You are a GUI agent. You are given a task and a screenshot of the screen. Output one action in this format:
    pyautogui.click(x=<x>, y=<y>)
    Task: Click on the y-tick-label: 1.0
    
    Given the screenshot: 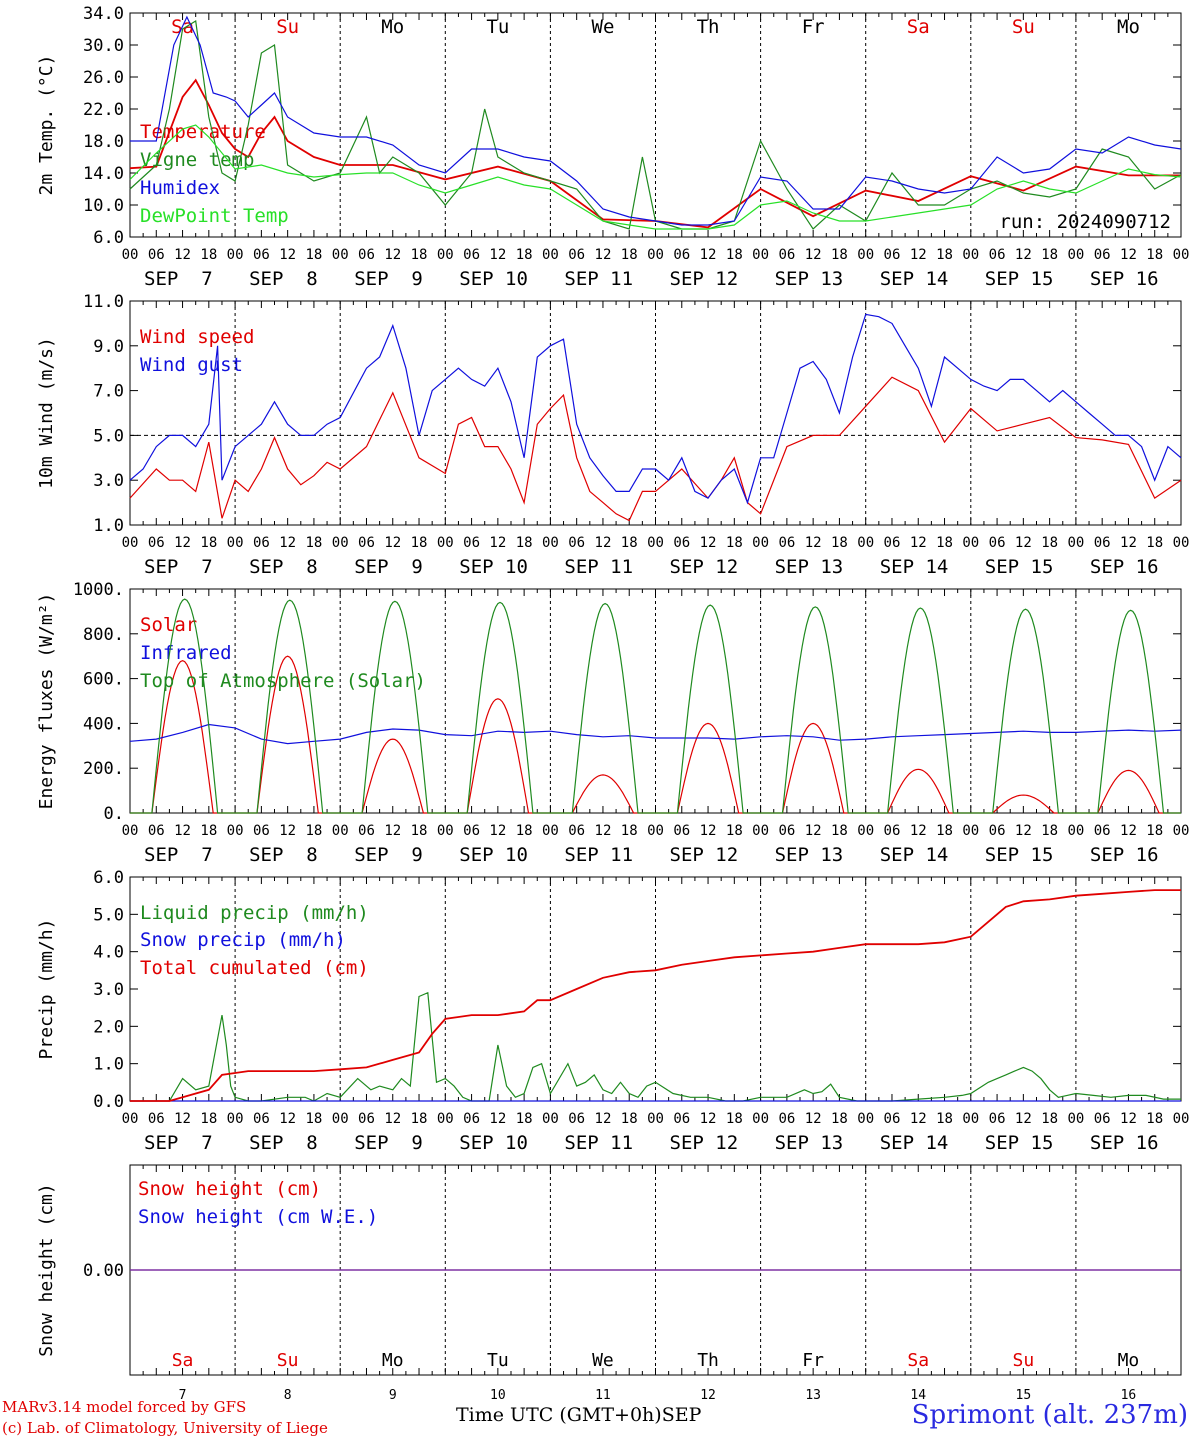 What is the action you would take?
    pyautogui.click(x=108, y=1065)
    